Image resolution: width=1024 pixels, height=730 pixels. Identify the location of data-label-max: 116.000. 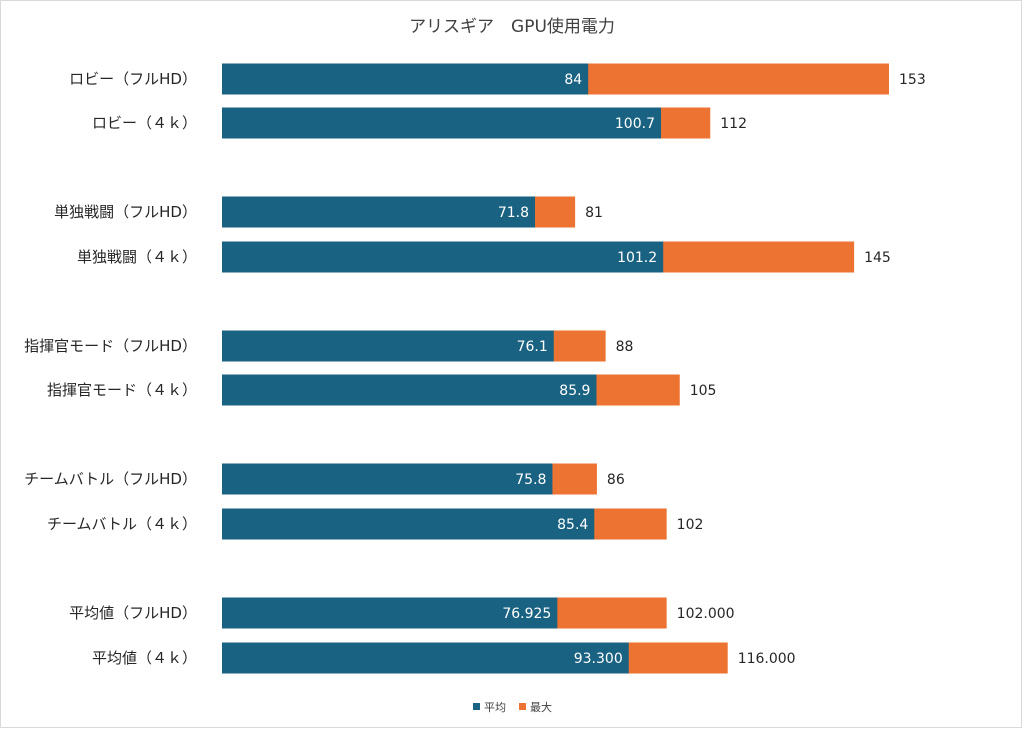
(767, 659).